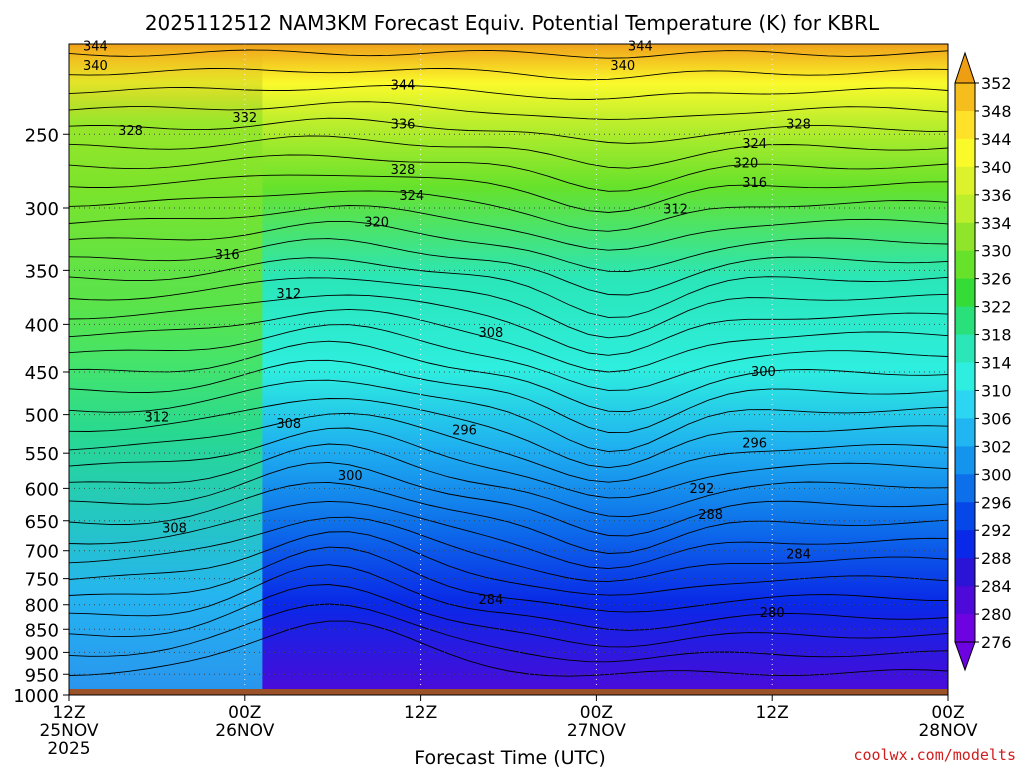  I want to click on contour-label: 332, so click(244, 118).